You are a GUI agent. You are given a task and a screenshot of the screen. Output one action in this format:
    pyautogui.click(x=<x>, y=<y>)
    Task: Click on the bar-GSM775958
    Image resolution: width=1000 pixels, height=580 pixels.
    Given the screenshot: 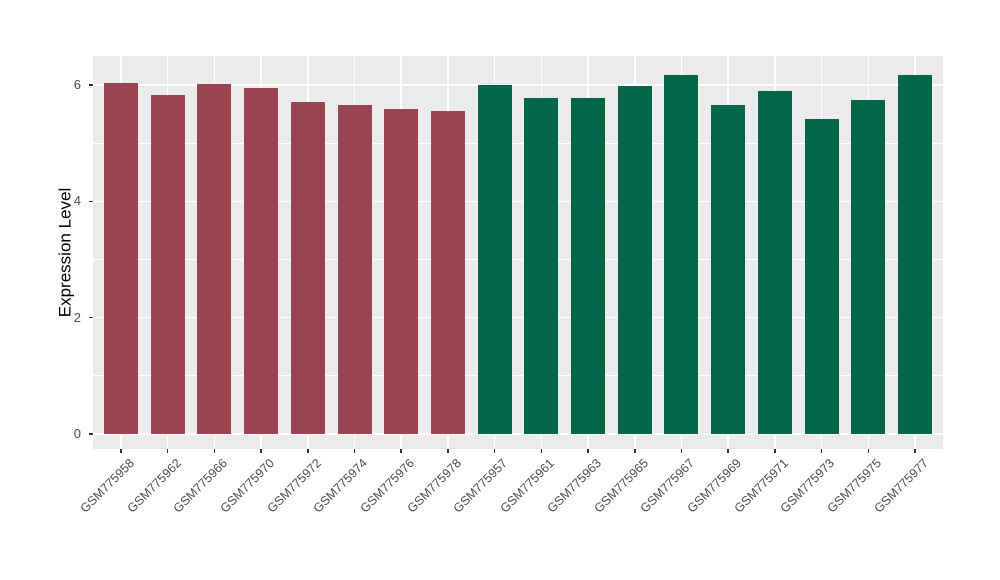 What is the action you would take?
    pyautogui.click(x=121, y=258)
    